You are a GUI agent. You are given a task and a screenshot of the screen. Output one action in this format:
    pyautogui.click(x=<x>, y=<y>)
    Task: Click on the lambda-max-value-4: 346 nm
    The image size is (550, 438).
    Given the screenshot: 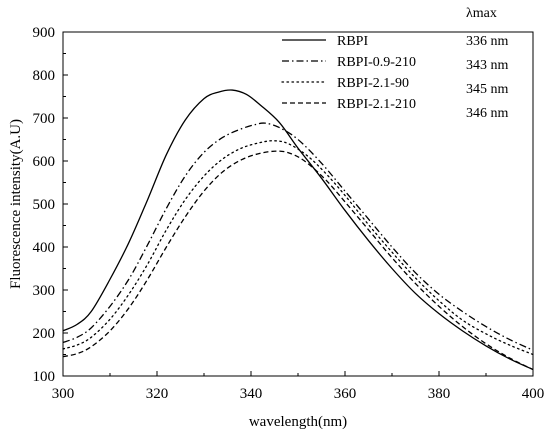 What is the action you would take?
    pyautogui.click(x=487, y=113)
    